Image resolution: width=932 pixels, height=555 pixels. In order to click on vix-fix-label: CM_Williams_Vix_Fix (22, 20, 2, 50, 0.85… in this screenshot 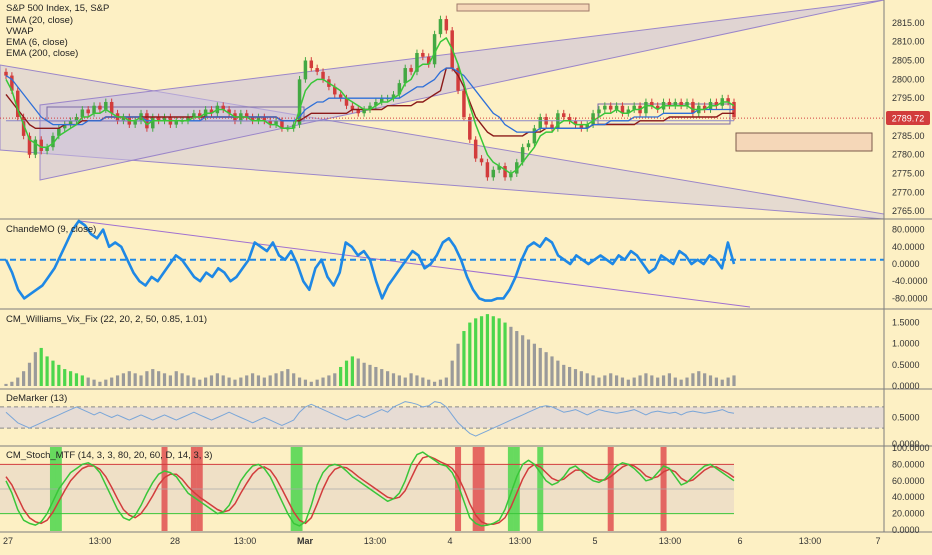, I will do `click(106, 319)`.